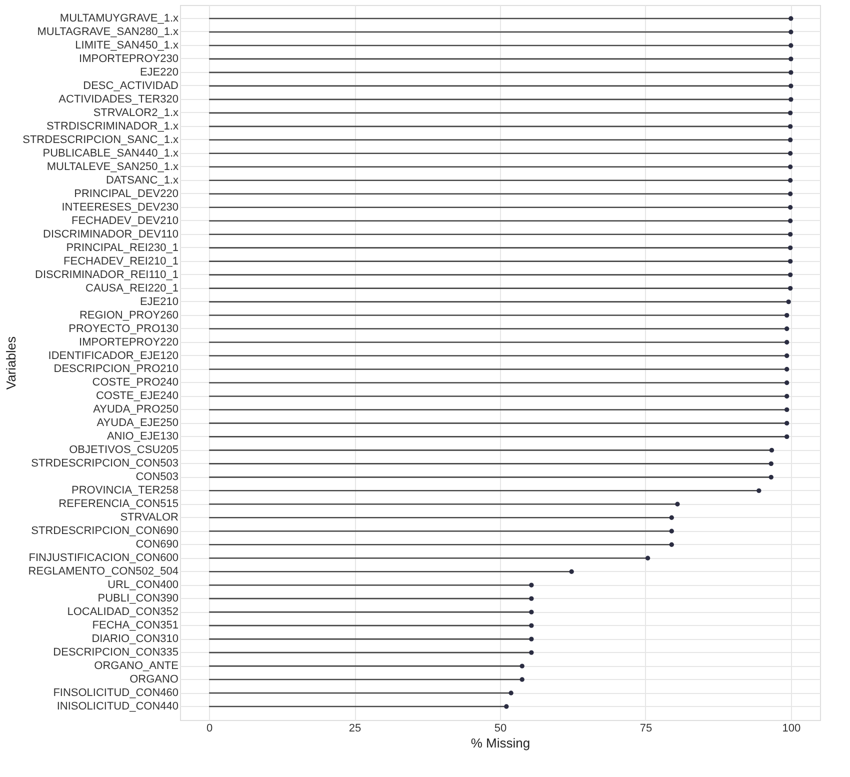 The image size is (850, 777). I want to click on y-tick-label: COSTE_EJE240, so click(137, 396).